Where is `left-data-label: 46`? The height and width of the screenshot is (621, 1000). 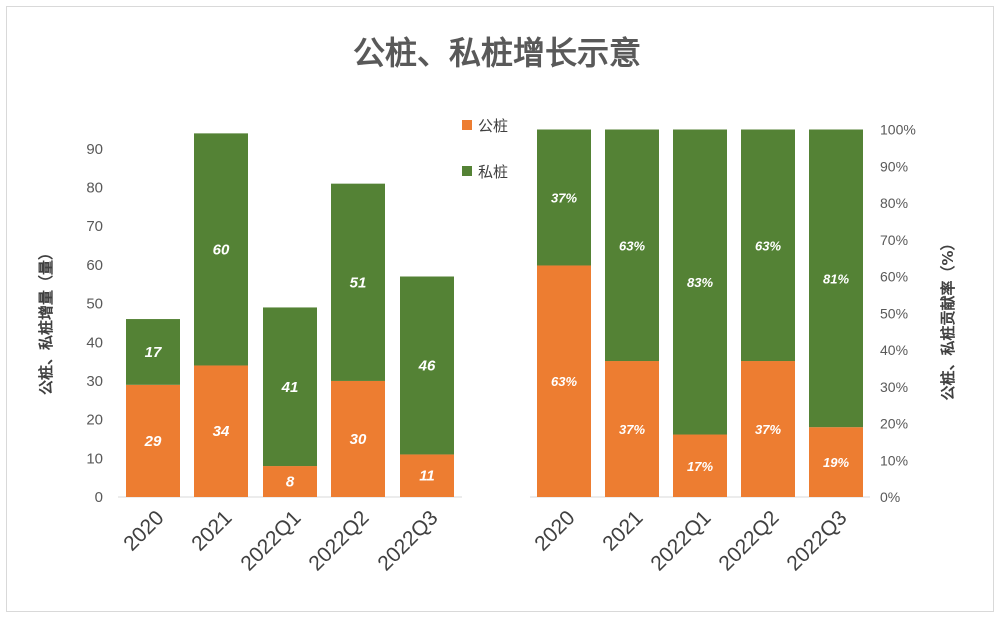 left-data-label: 46 is located at coordinates (427, 365).